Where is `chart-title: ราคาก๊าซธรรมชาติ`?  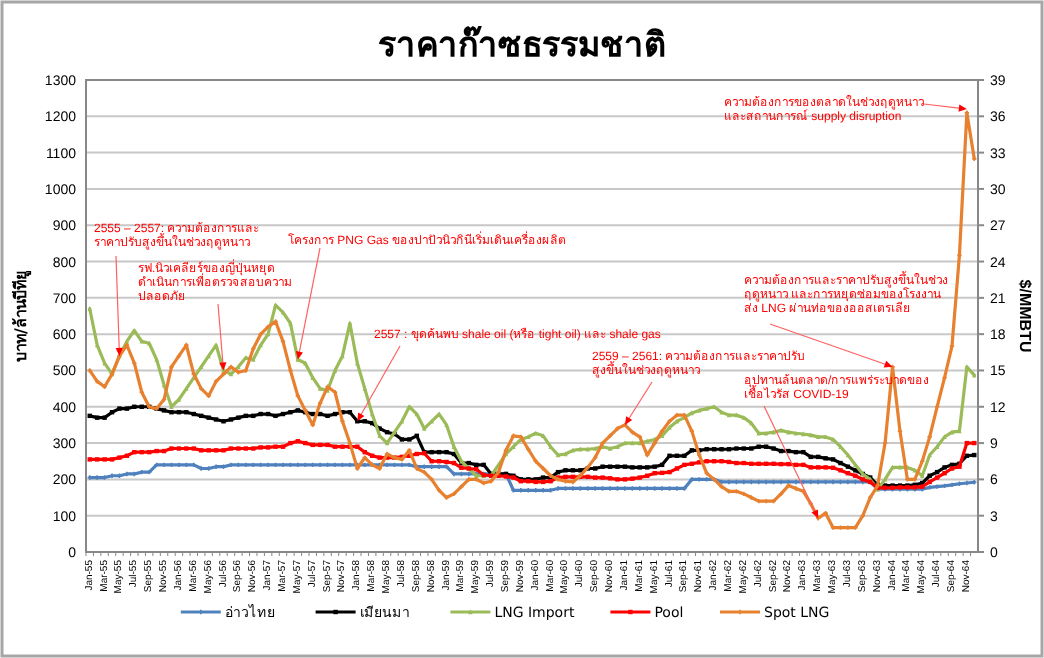 chart-title: ราคาก๊าซธรรมชาติ is located at coordinates (522, 46).